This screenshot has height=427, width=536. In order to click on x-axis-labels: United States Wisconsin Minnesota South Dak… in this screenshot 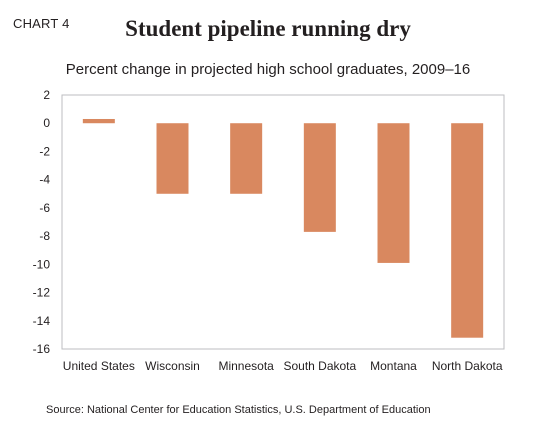, I will do `click(283, 366)`.